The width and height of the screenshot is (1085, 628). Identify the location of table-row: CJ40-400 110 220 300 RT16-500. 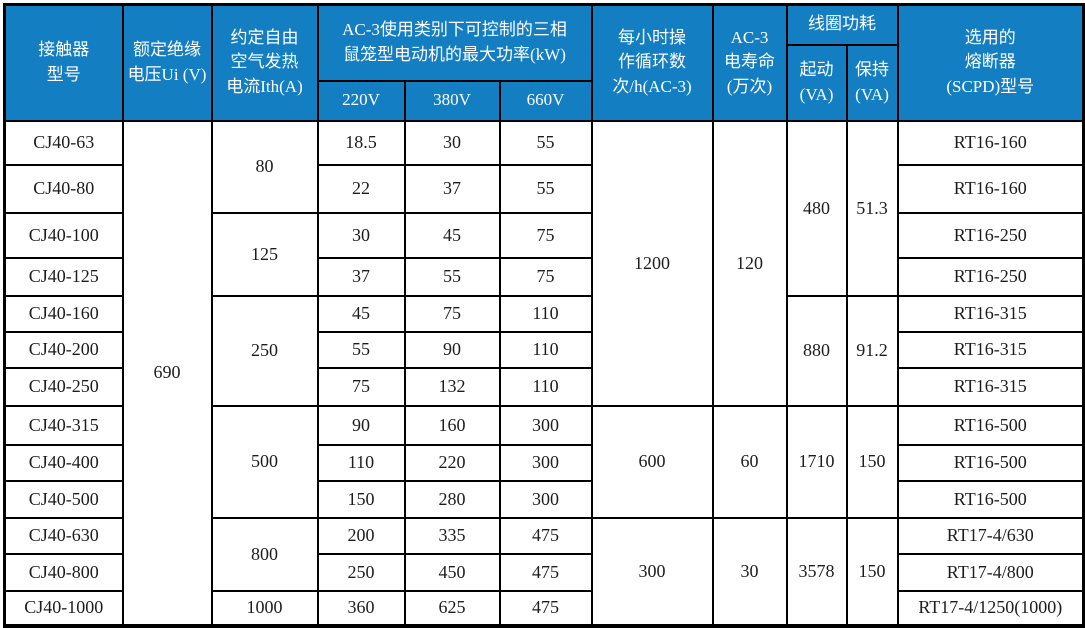
(544, 462).